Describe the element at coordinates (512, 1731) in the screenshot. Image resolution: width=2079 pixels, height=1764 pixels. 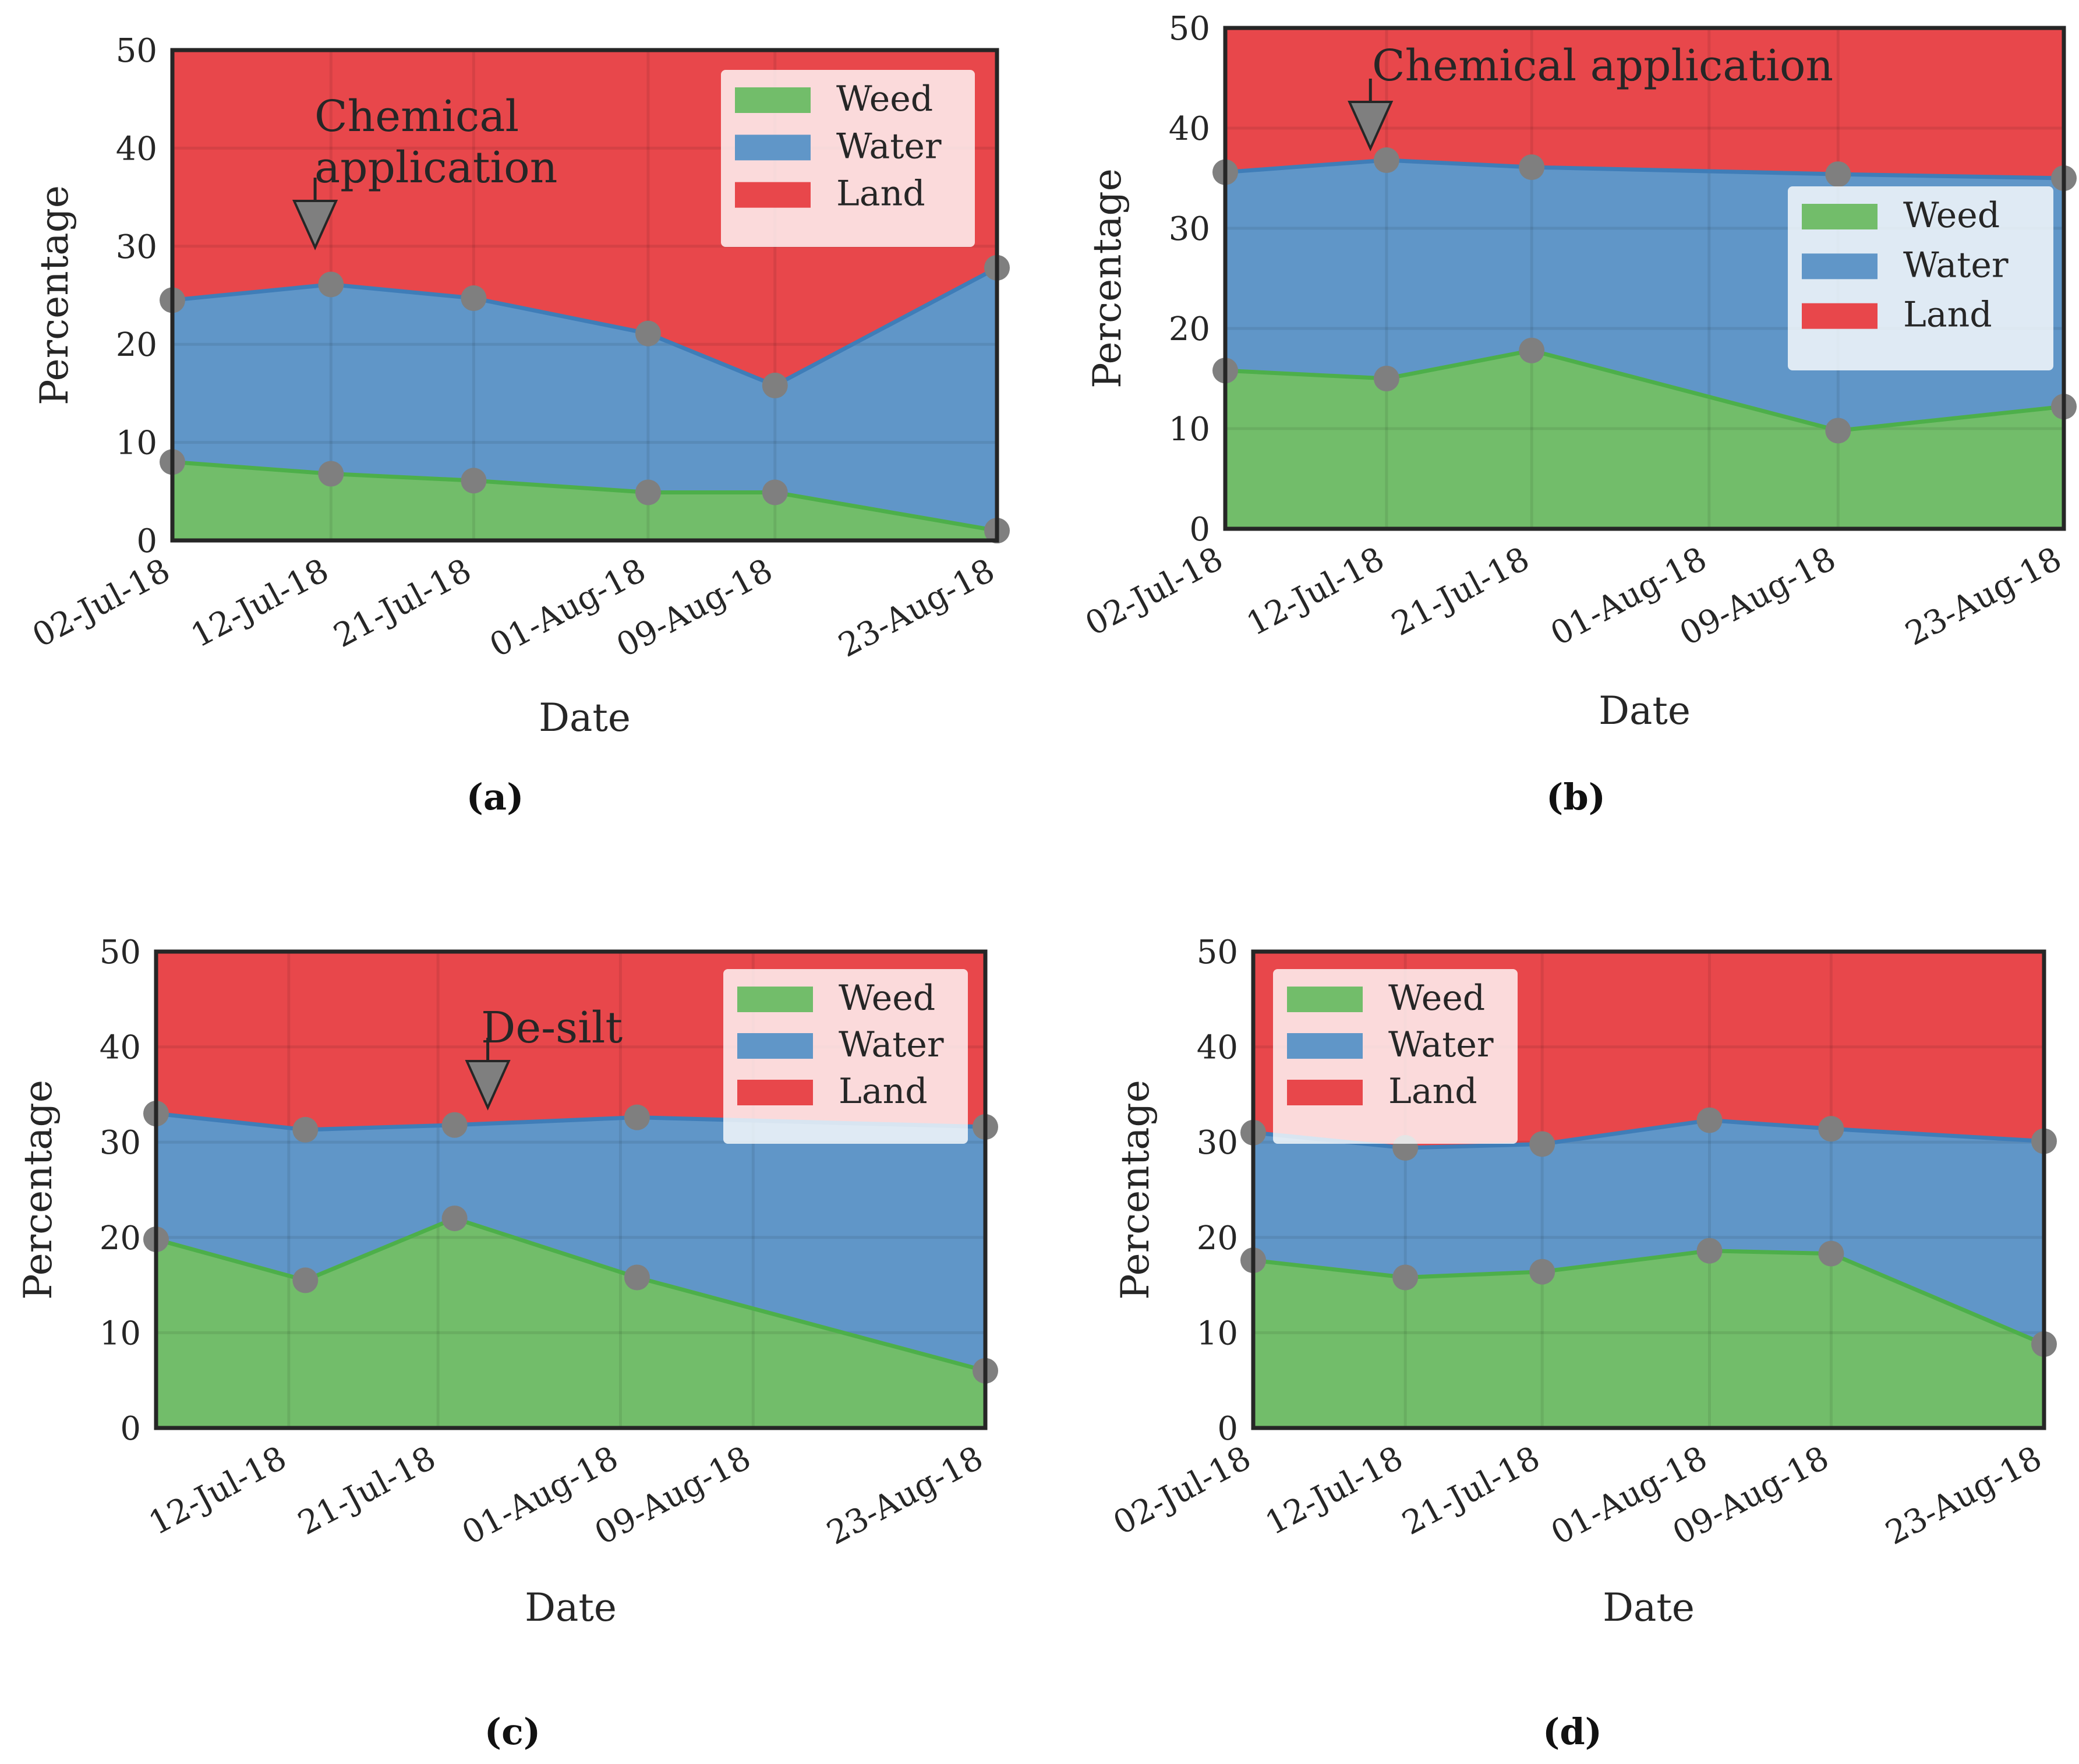
I see `panel-caption: (c)` at that location.